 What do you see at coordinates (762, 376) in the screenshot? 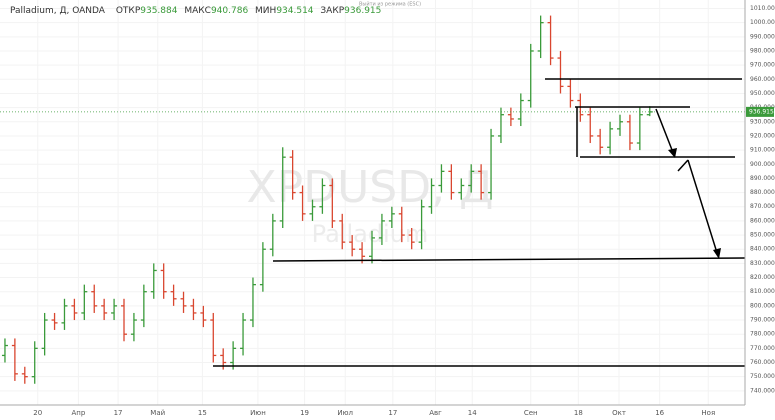
I see `y-tick-label: 750.000` at bounding box center [762, 376].